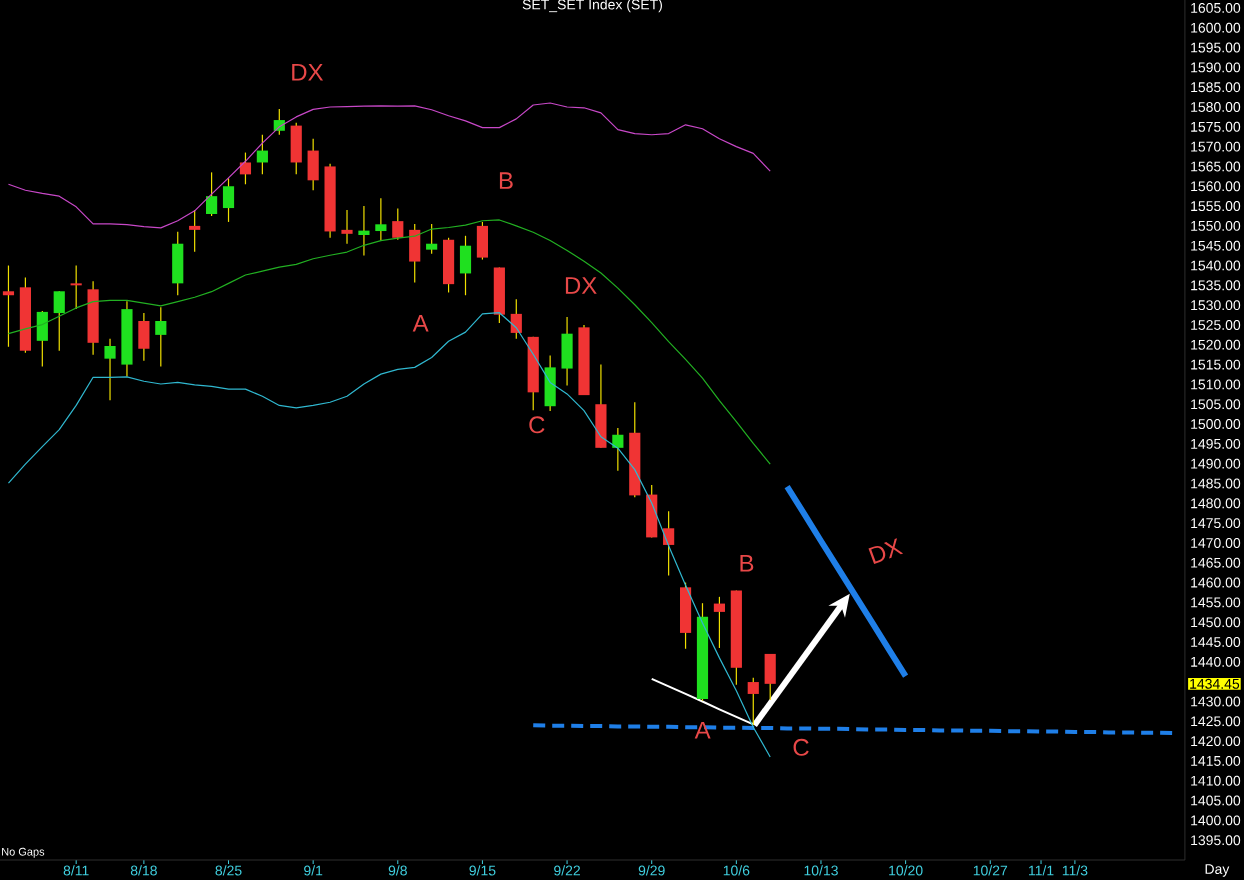  I want to click on y-tick-label: 1525.00, so click(1216, 325).